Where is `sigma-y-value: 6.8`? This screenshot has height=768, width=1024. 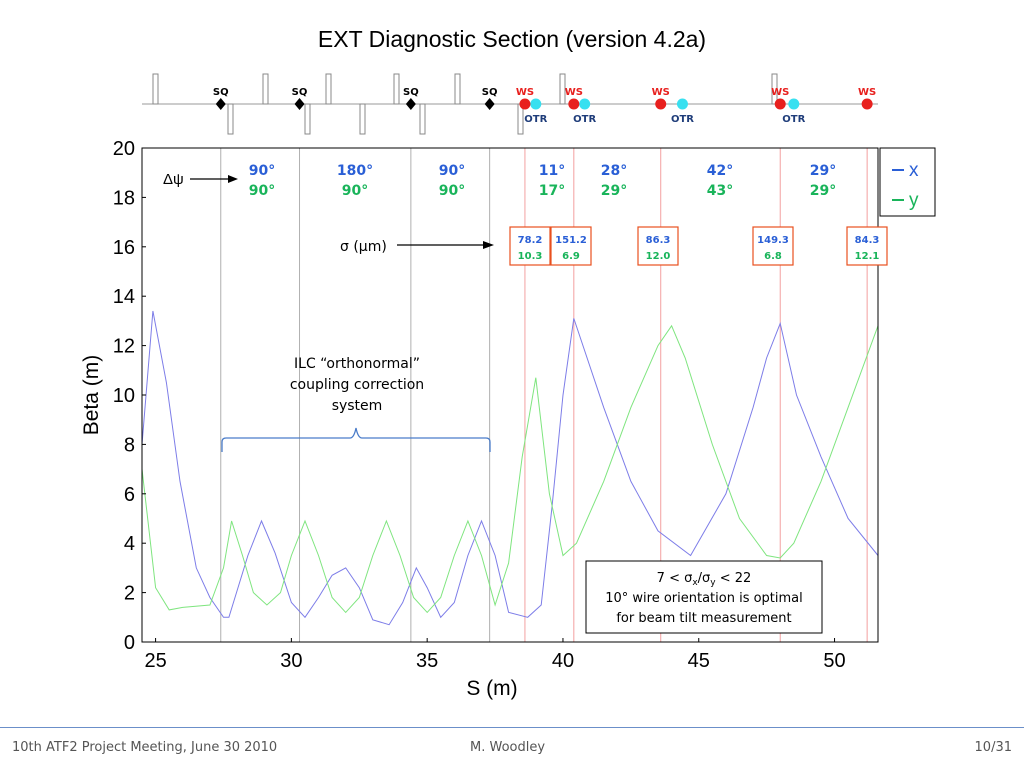 sigma-y-value: 6.8 is located at coordinates (773, 256).